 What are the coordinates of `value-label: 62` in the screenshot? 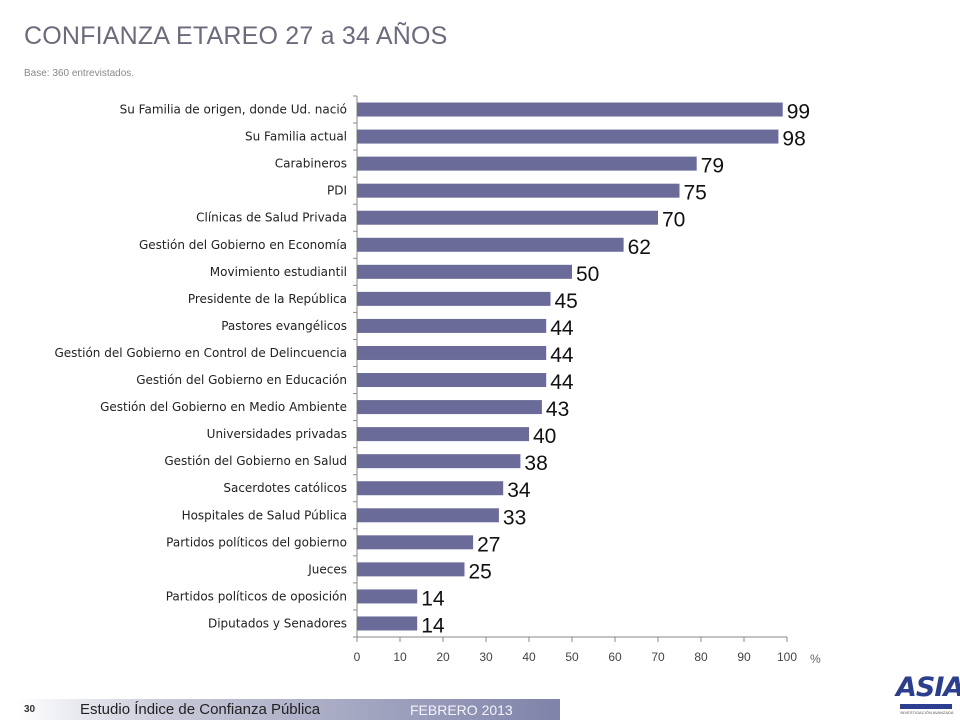 It's located at (639, 247).